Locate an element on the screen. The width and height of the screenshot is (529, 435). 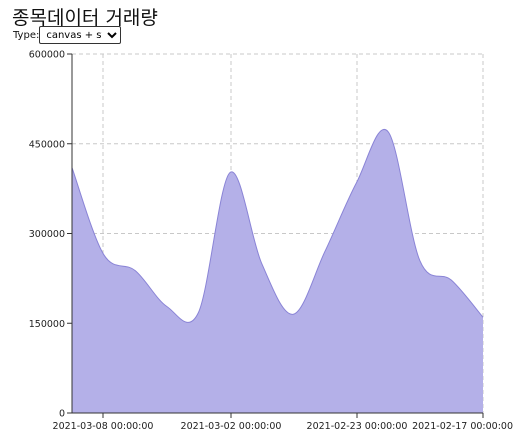
type-select: canvas + svg is located at coordinates (80, 35).